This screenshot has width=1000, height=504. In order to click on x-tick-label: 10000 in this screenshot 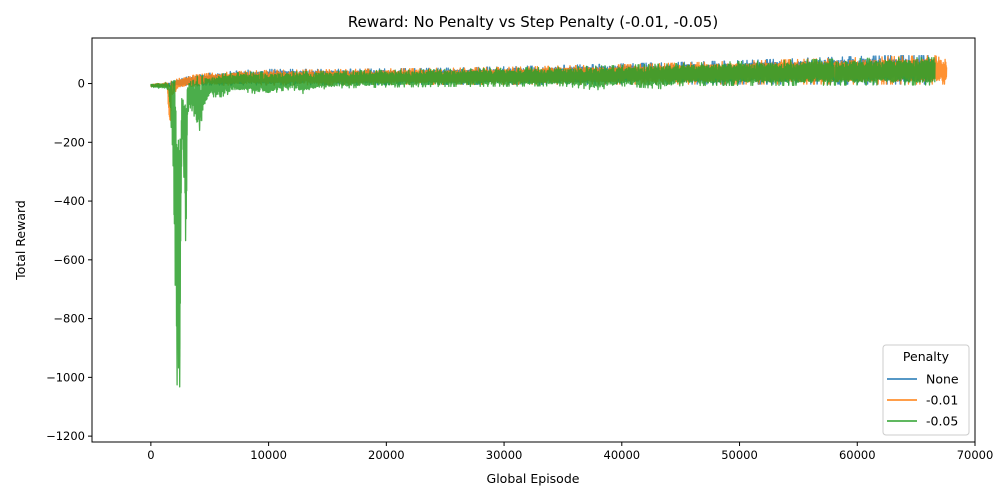, I will do `click(268, 455)`.